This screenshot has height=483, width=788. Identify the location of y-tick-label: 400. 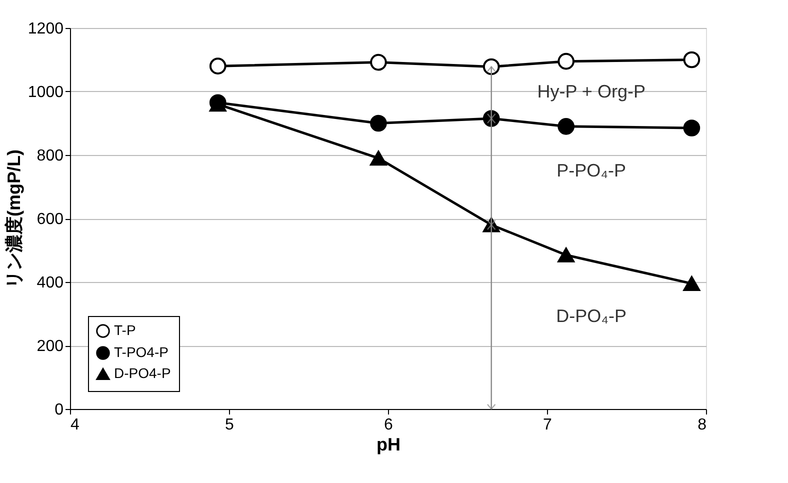
(50, 283).